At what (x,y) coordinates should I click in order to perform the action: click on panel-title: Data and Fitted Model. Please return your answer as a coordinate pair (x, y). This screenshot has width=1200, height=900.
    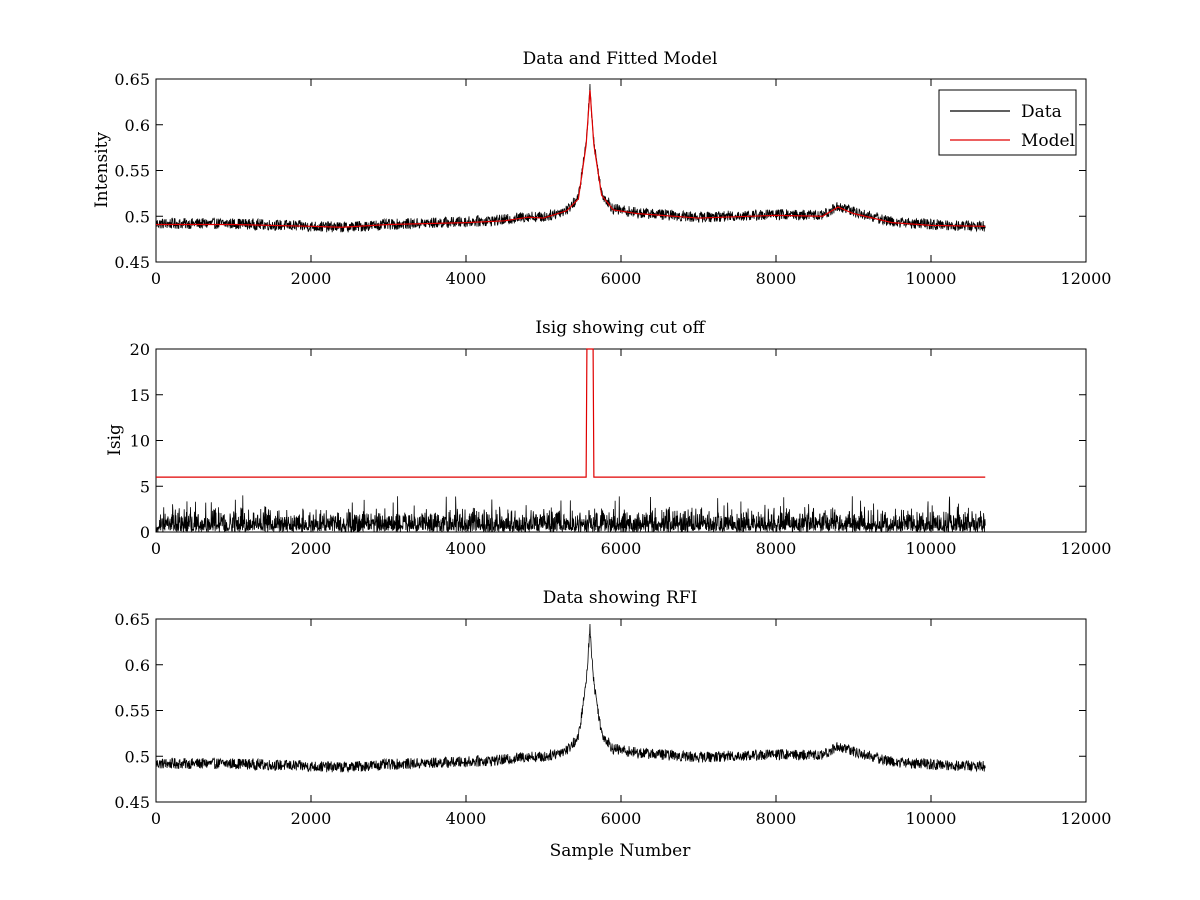
    Looking at the image, I should click on (620, 59).